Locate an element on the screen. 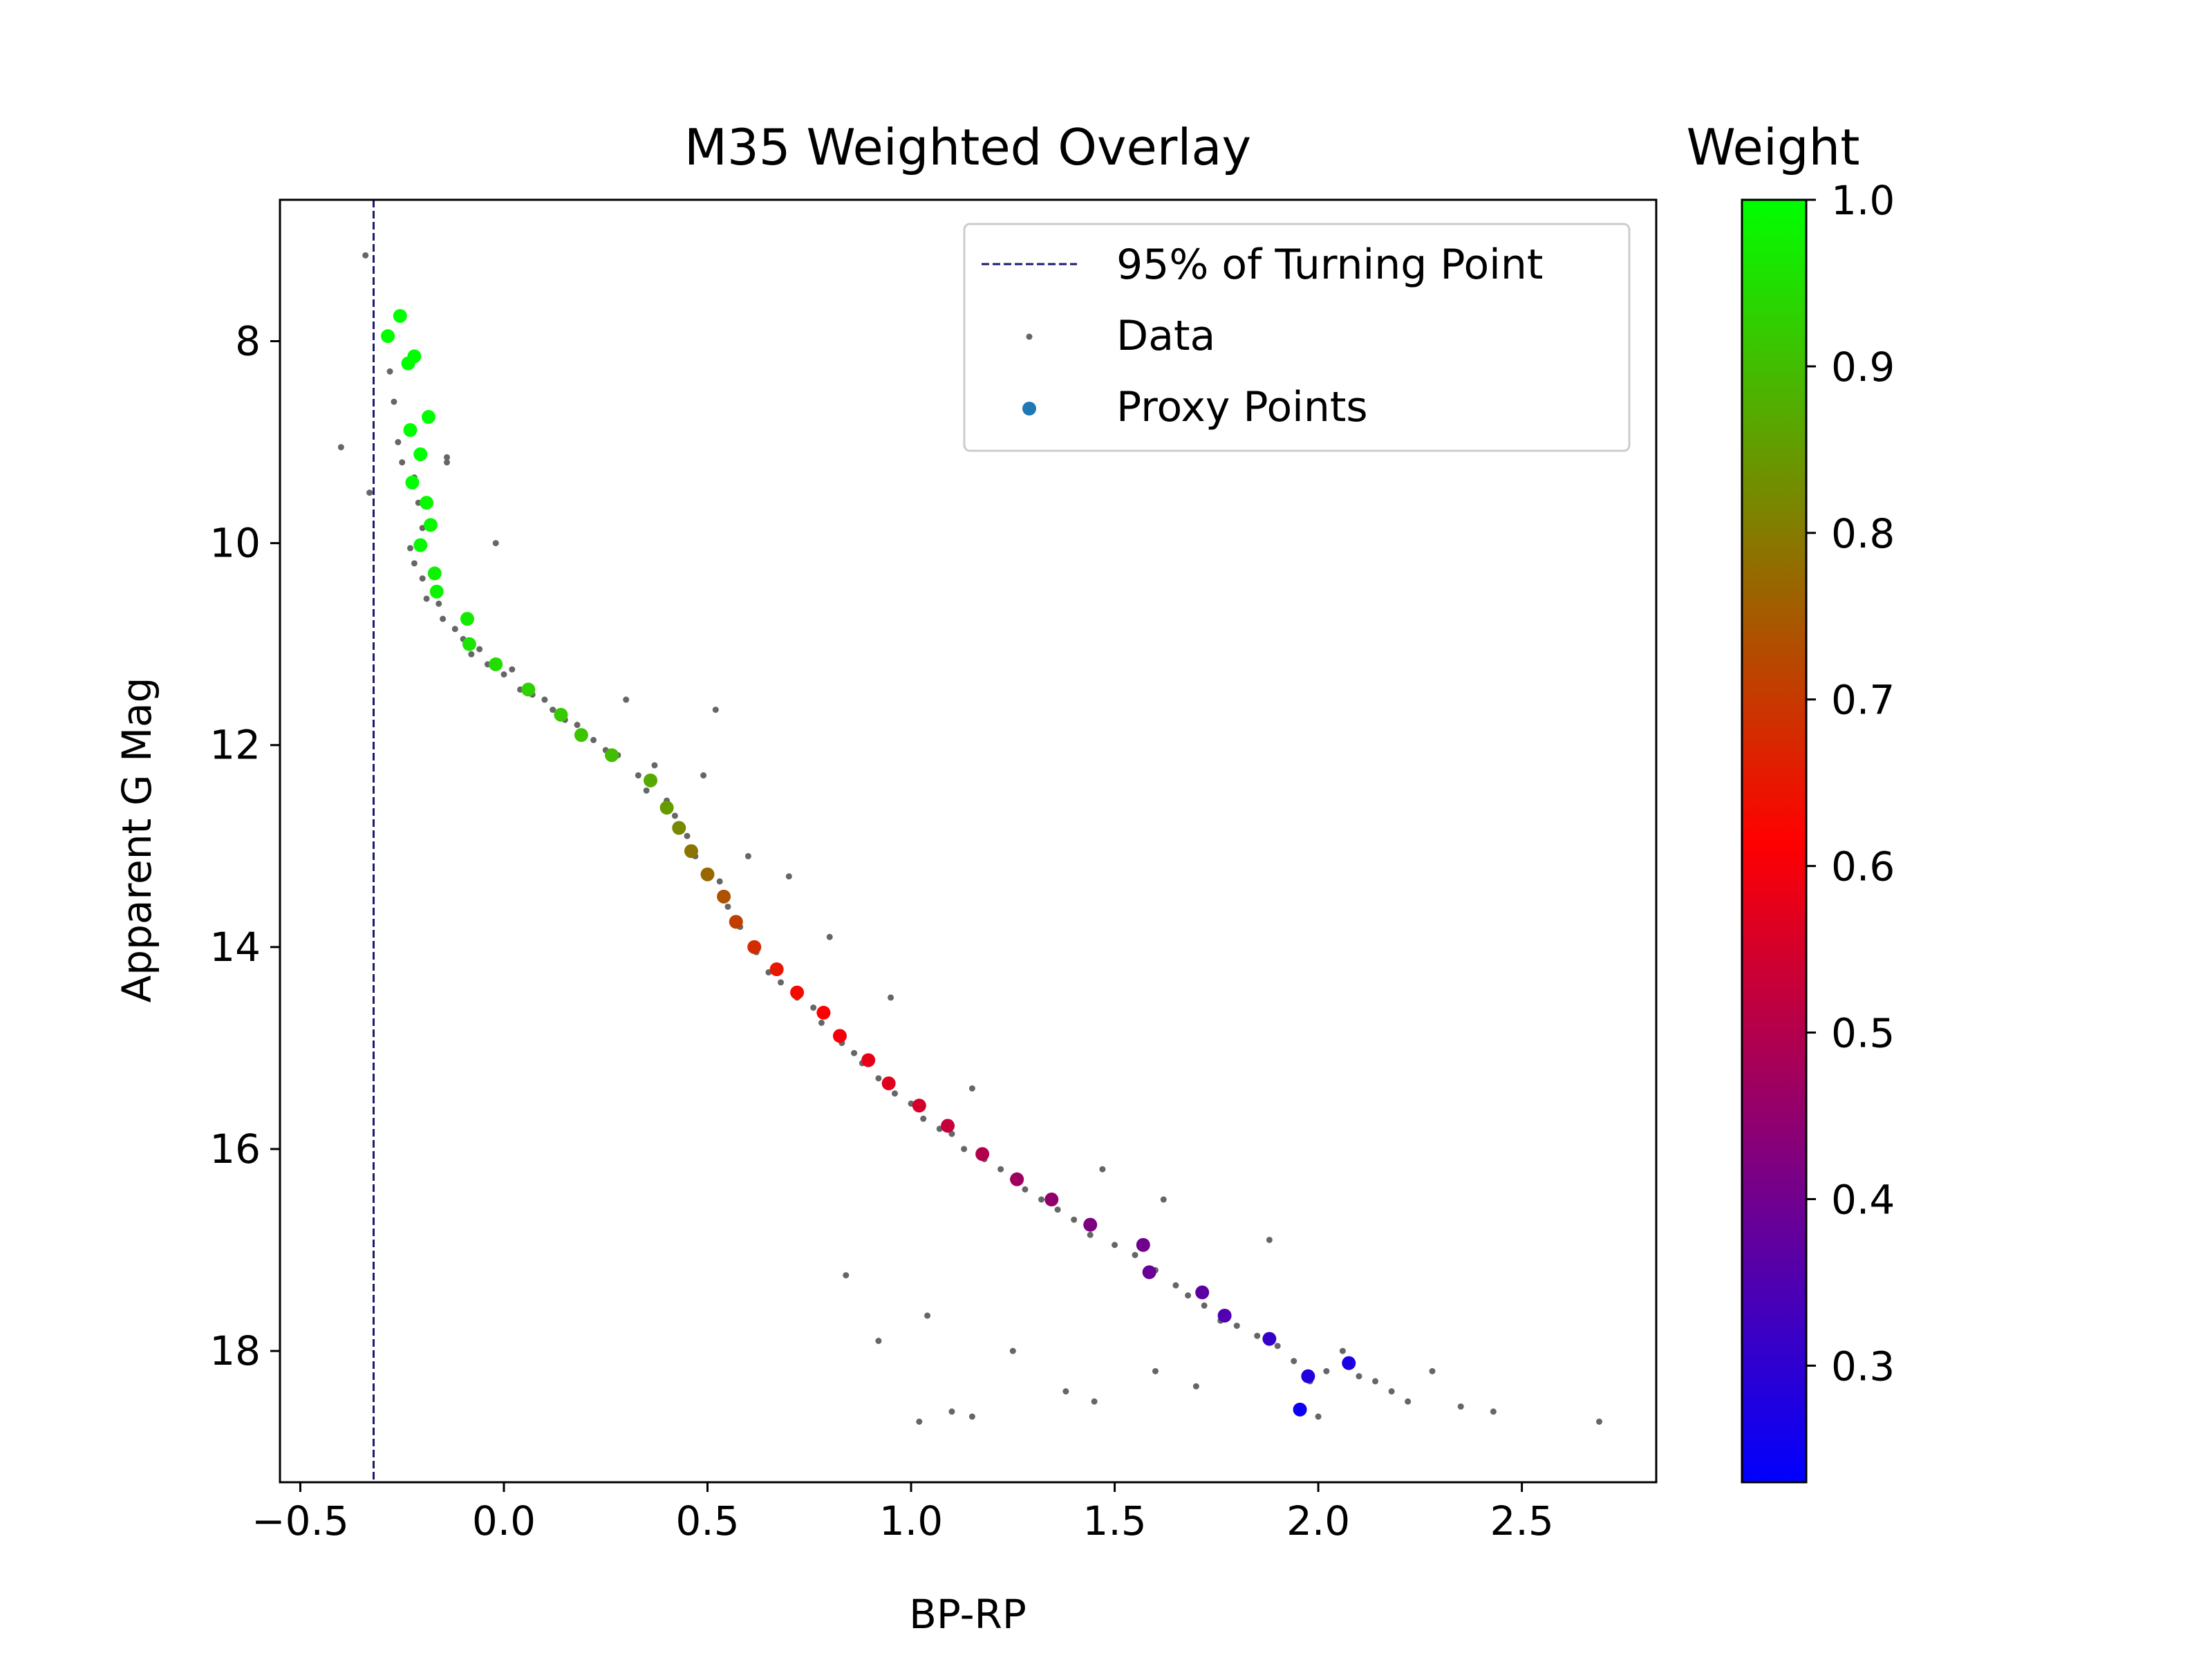 This screenshot has width=2212, height=1662. legend-entry-turning-point: 95% of Turning Point is located at coordinates (1330, 265).